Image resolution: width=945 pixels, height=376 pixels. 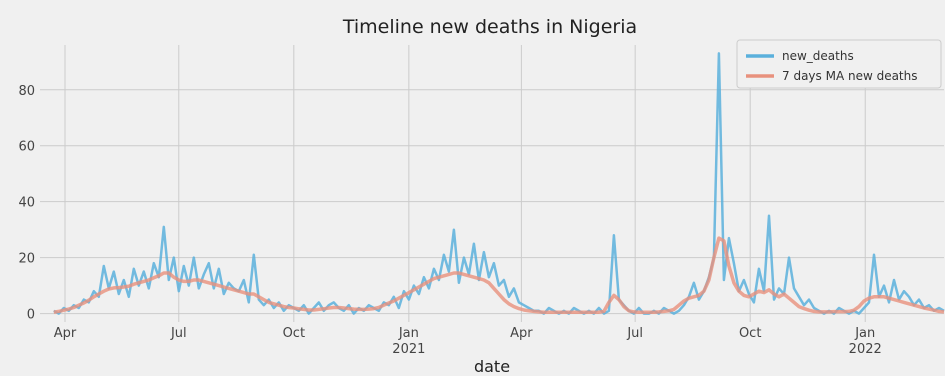 What do you see at coordinates (492, 366) in the screenshot?
I see `x-axis-label: date` at bounding box center [492, 366].